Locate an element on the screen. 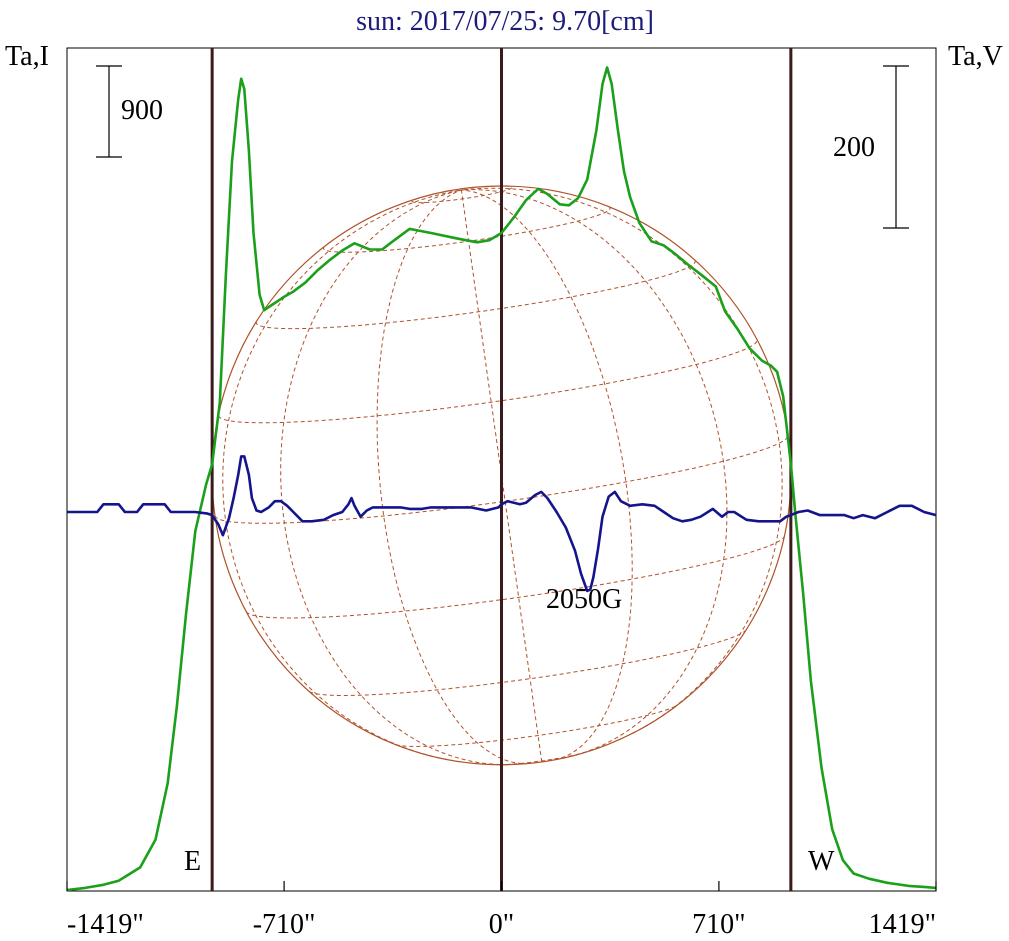  right-axis-label: Ta,V is located at coordinates (975, 56).